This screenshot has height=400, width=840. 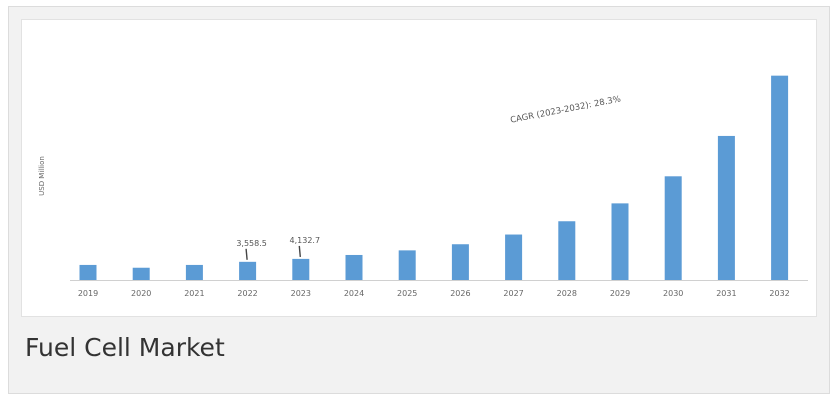 What do you see at coordinates (567, 293) in the screenshot?
I see `x-tick-label-2028: 2028` at bounding box center [567, 293].